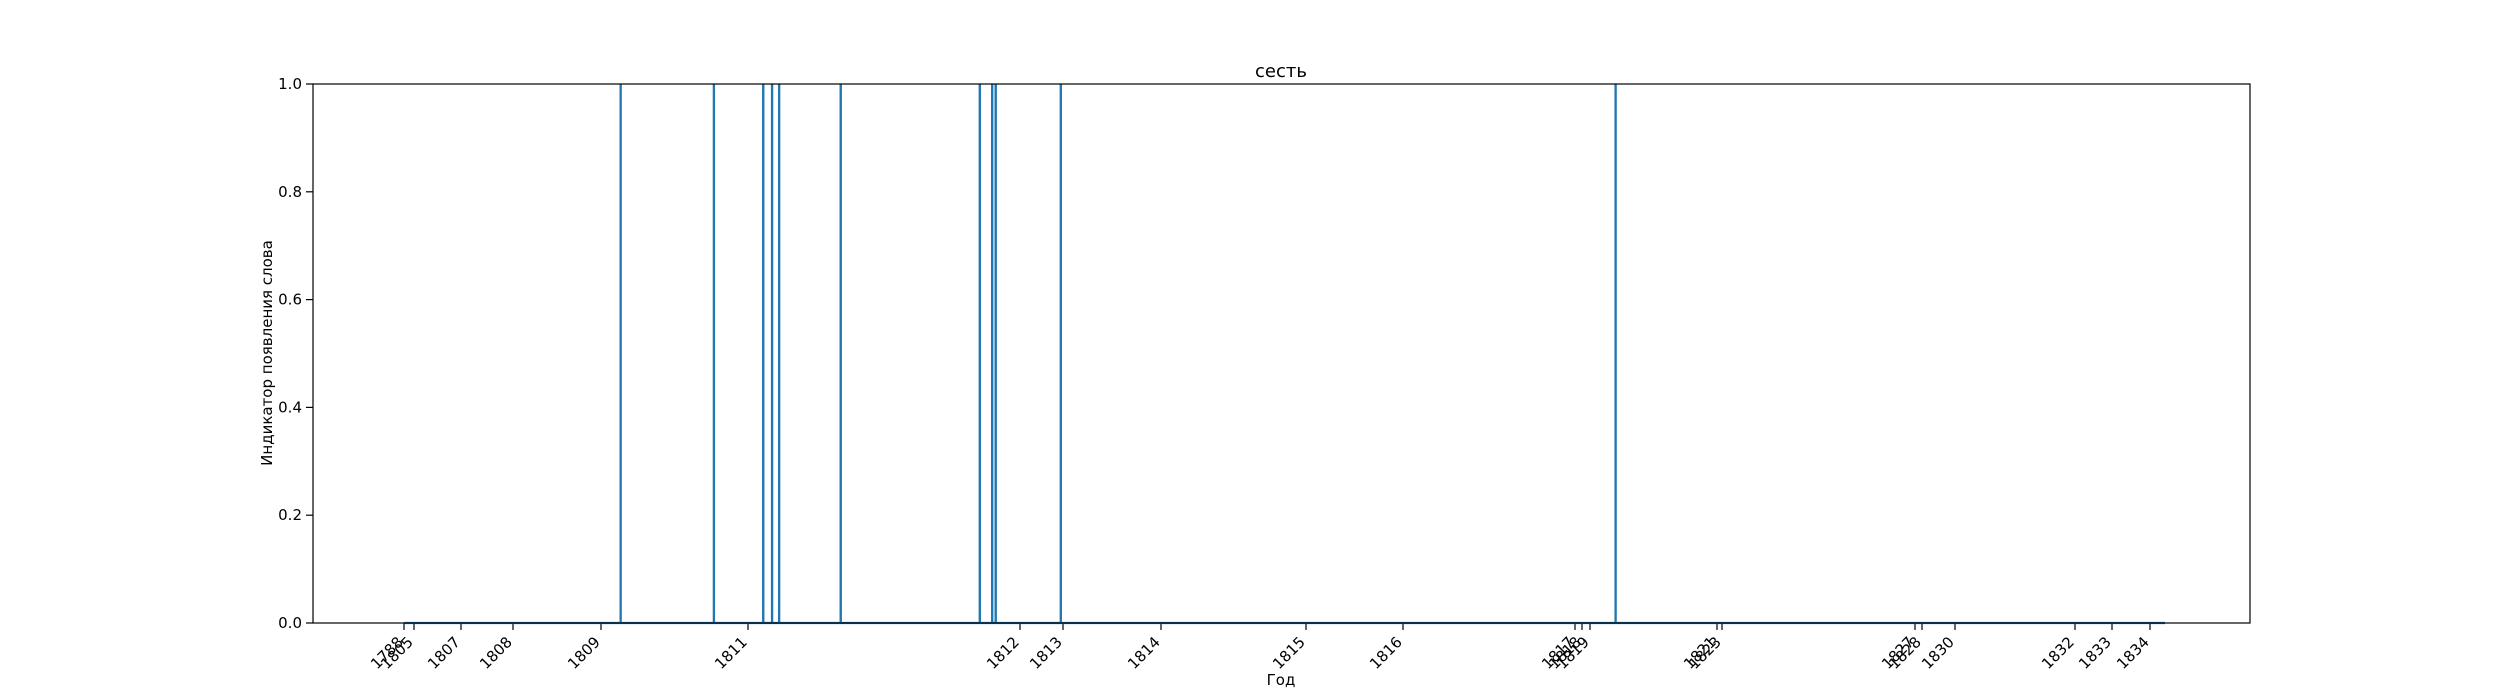  Describe the element at coordinates (290, 192) in the screenshot. I see `y-tick-label: 0.8` at that location.